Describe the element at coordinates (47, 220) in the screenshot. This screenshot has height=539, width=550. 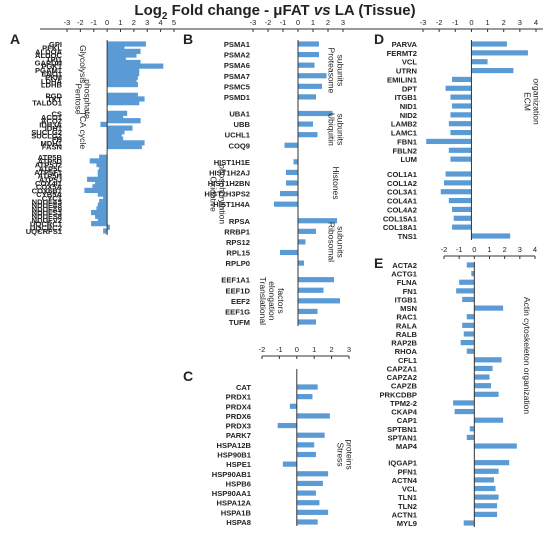
I see `protein-label: NDUFV2` at that location.